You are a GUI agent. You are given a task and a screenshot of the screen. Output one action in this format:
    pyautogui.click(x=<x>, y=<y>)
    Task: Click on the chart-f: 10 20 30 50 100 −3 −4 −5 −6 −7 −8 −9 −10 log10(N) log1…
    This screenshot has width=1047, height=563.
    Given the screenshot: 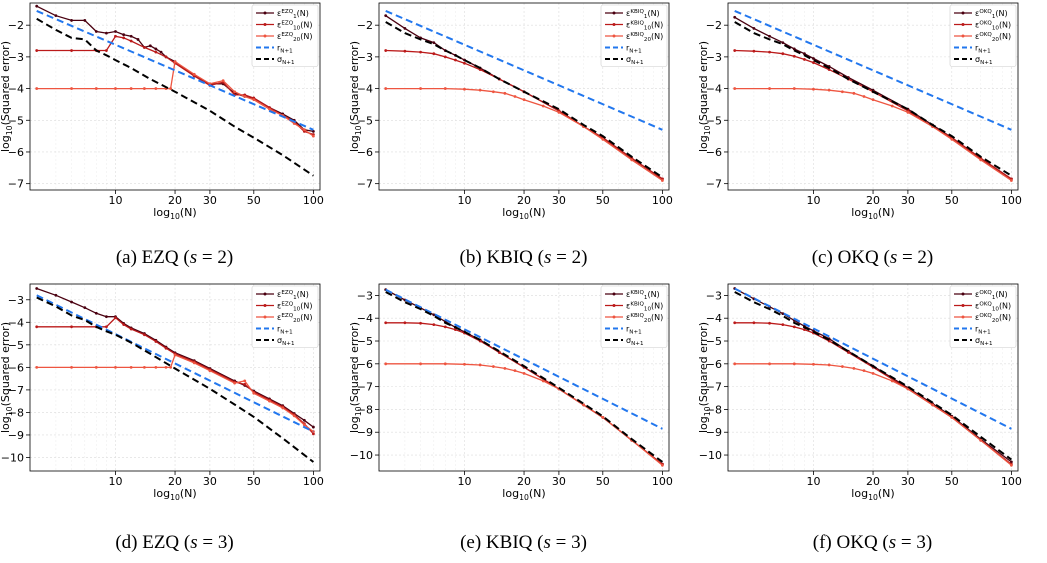 What is the action you would take?
    pyautogui.click(x=860, y=392)
    